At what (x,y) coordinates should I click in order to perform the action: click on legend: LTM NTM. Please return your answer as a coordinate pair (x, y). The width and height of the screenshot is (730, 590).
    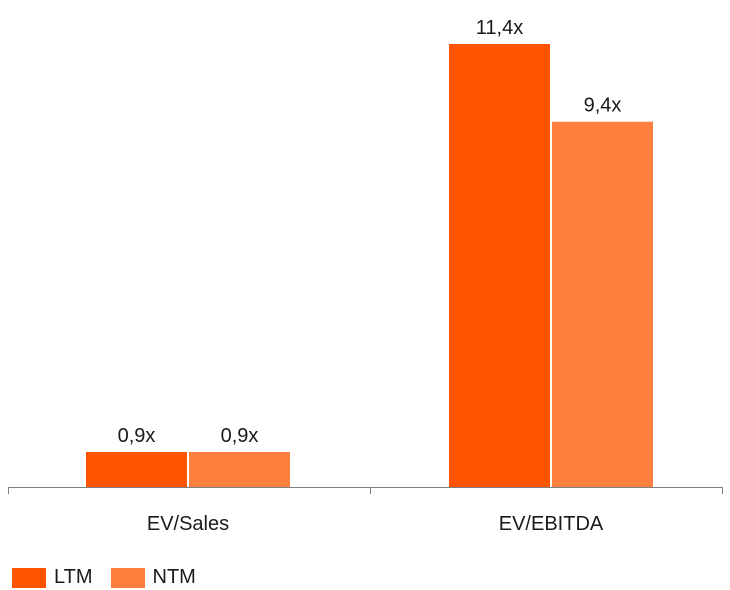
    Looking at the image, I should click on (113, 577).